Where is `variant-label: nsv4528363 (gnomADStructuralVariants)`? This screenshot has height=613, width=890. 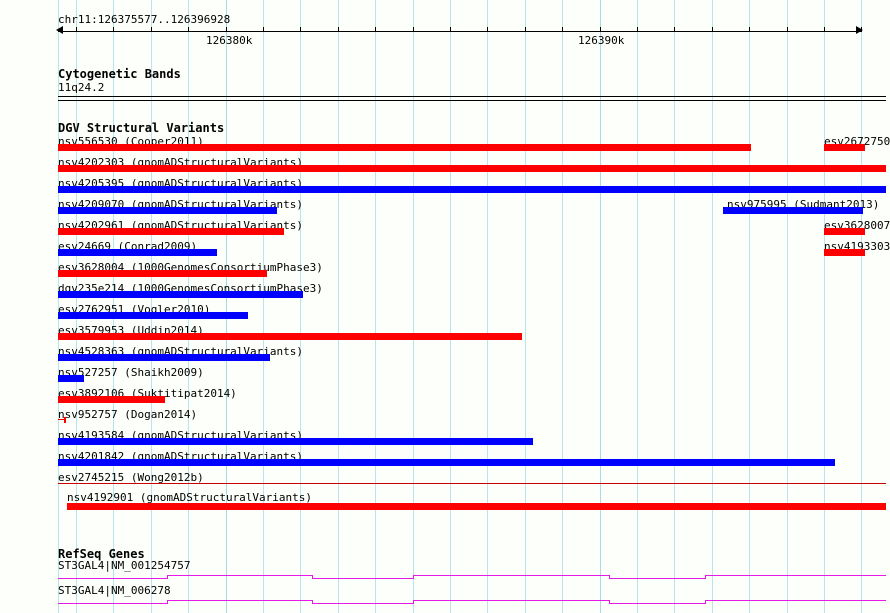
variant-label: nsv4528363 (gnomADStructuralVariants) is located at coordinates (181, 351).